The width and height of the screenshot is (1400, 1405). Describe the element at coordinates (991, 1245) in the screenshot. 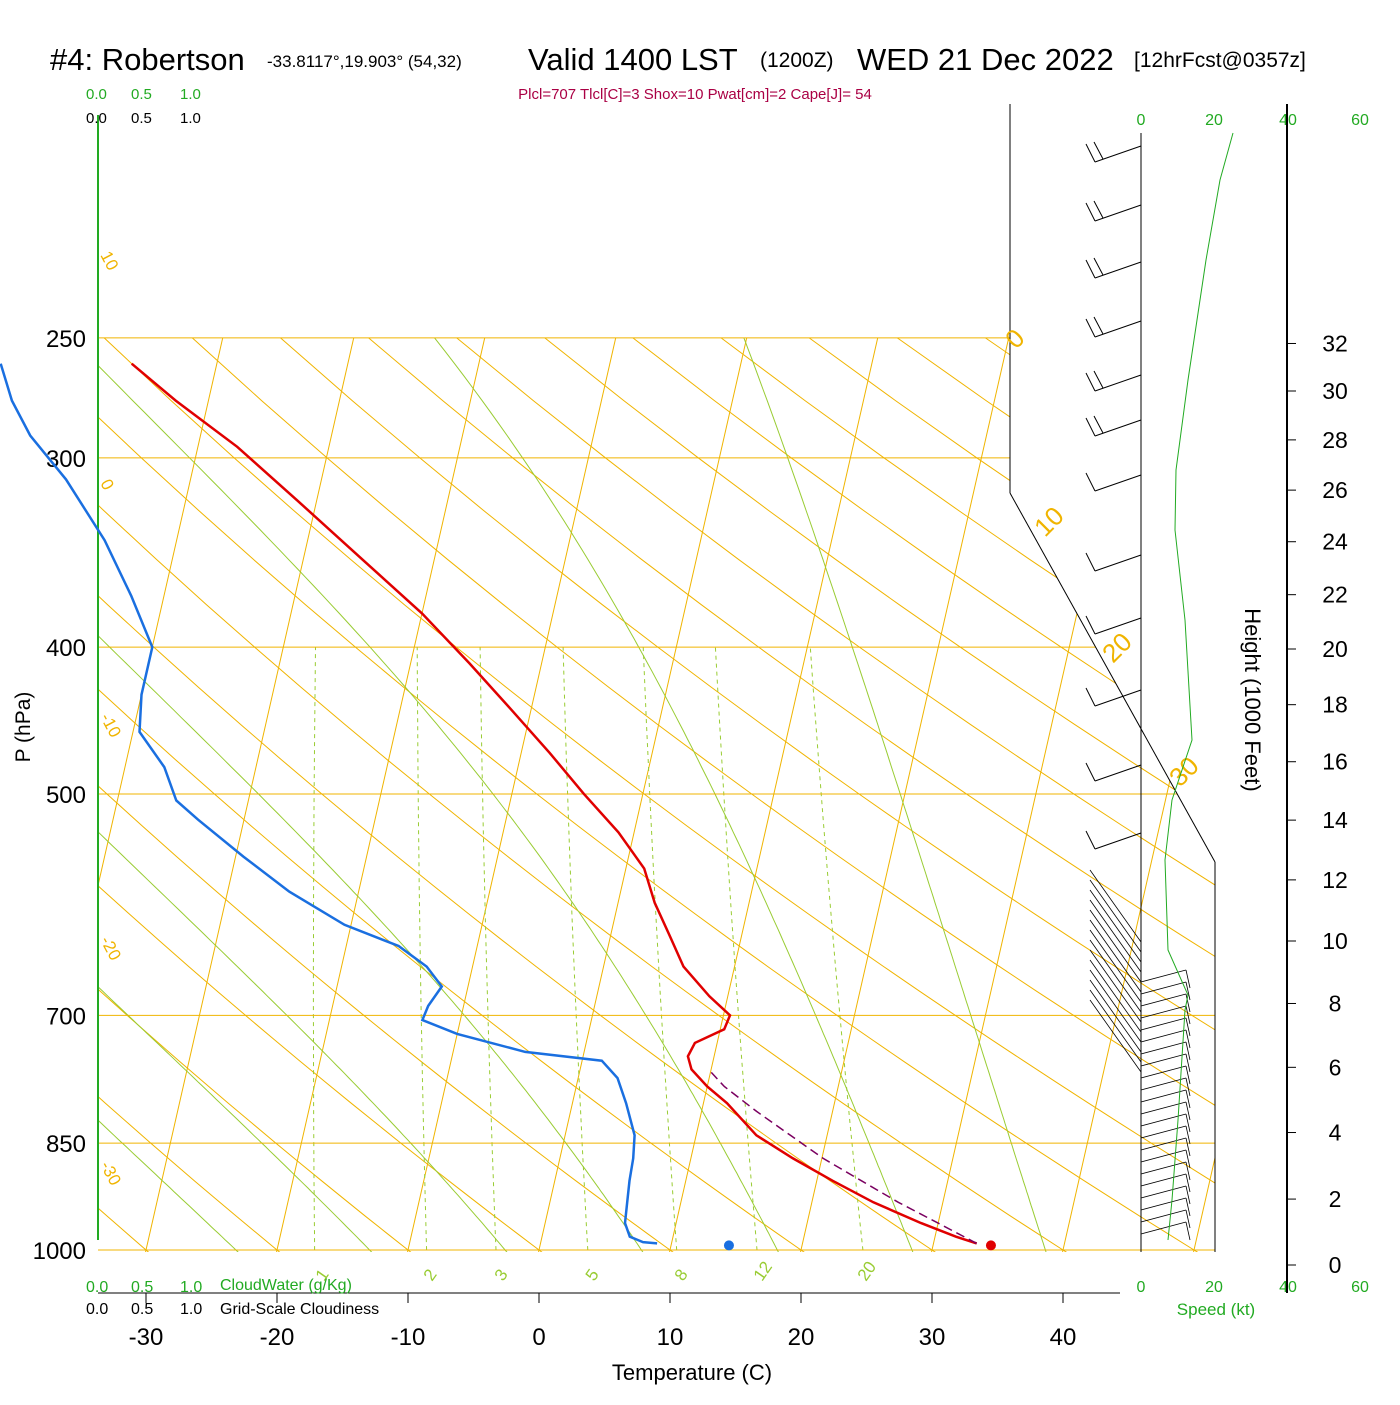

I see `surface-temperature-marker` at that location.